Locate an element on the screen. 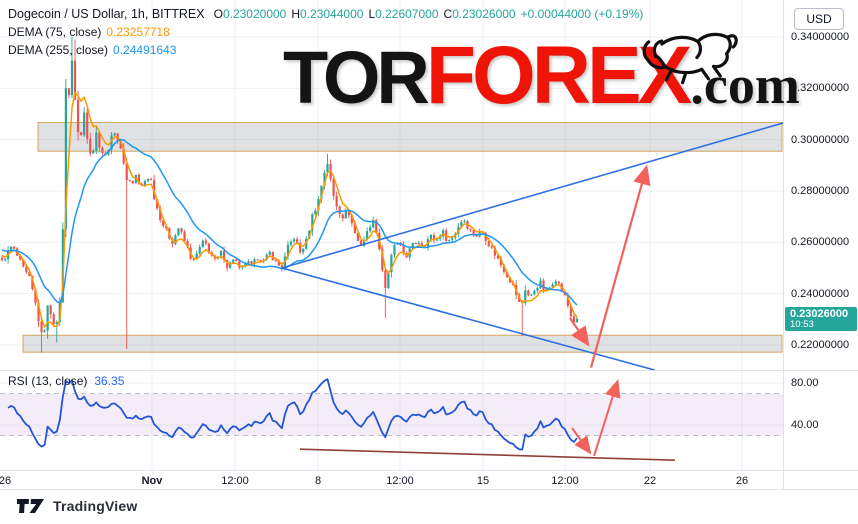  time-tick-label: 12:00 is located at coordinates (400, 481).